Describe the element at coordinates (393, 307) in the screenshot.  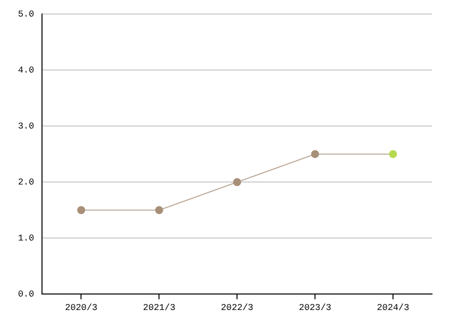
I see `x-tick-label: 2024/3` at that location.